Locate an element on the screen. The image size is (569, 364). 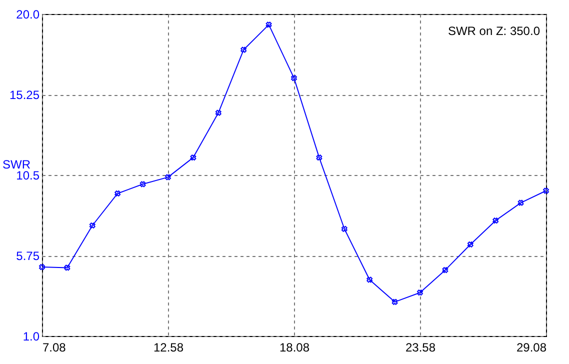
x-tick-label: 29.08 is located at coordinates (531, 347).